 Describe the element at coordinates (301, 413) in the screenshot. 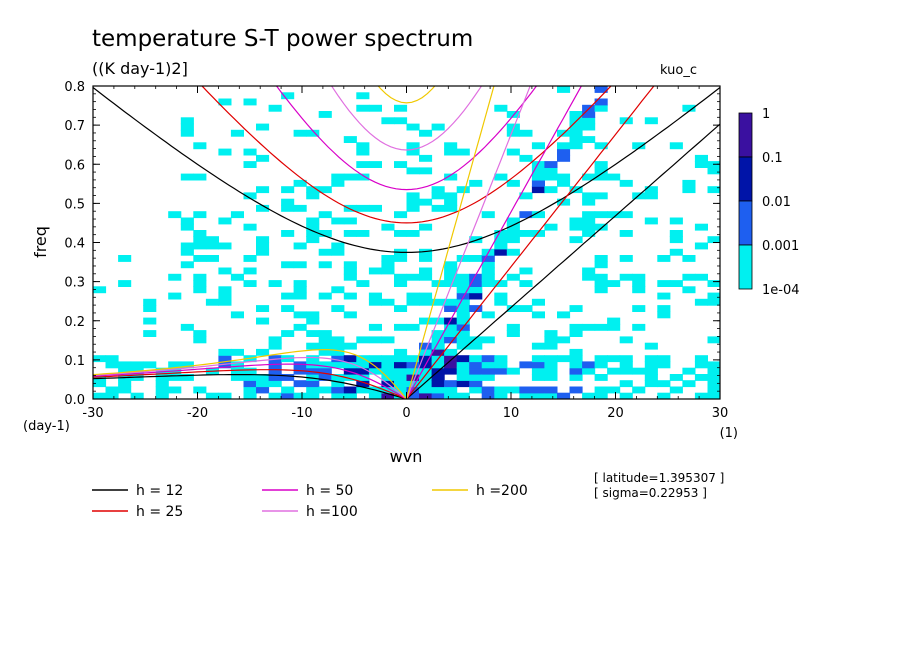

I see `x-tick-label: -10` at that location.